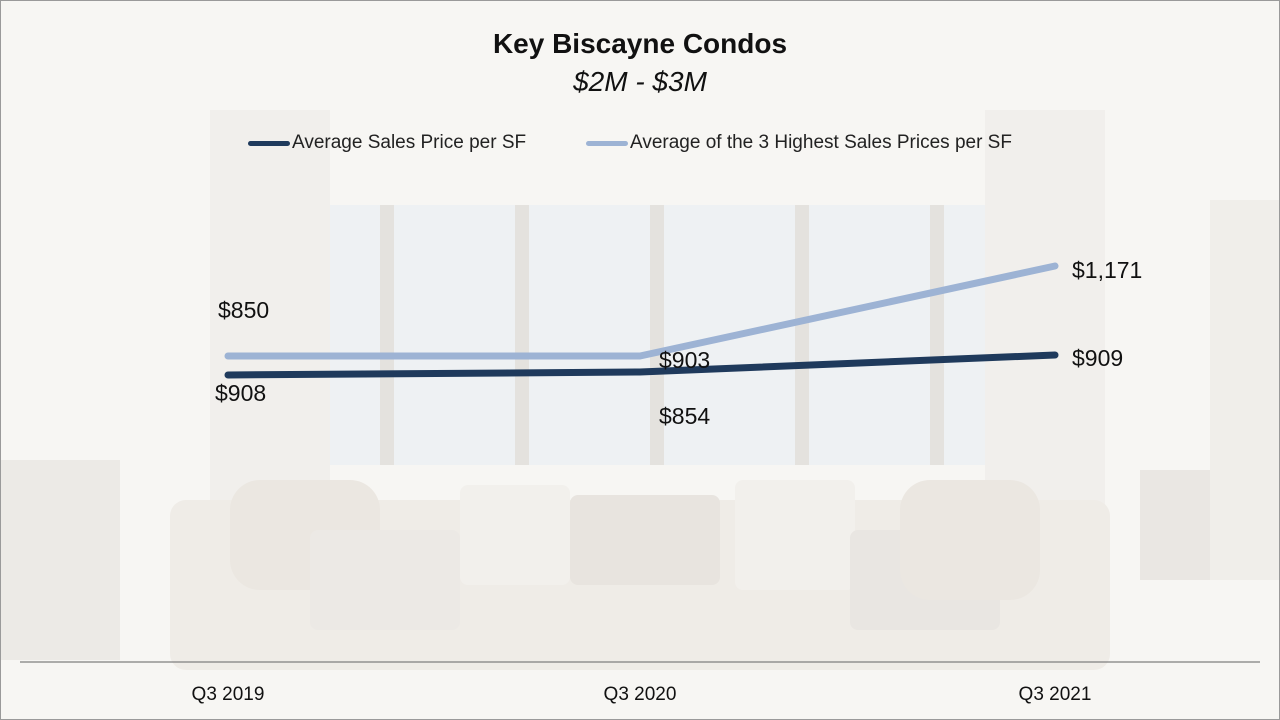 The width and height of the screenshot is (1280, 720). What do you see at coordinates (641, 311) in the screenshot?
I see `series-line-top3-sales-price` at bounding box center [641, 311].